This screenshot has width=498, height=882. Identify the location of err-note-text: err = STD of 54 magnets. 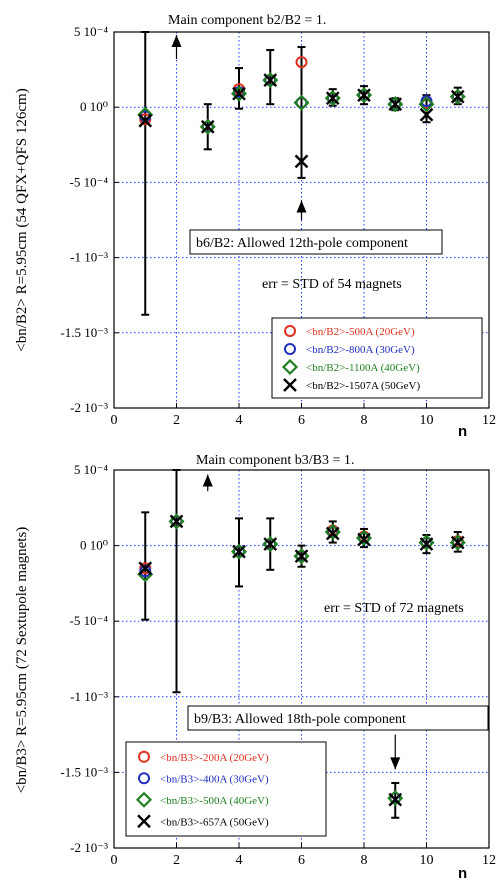
(332, 284).